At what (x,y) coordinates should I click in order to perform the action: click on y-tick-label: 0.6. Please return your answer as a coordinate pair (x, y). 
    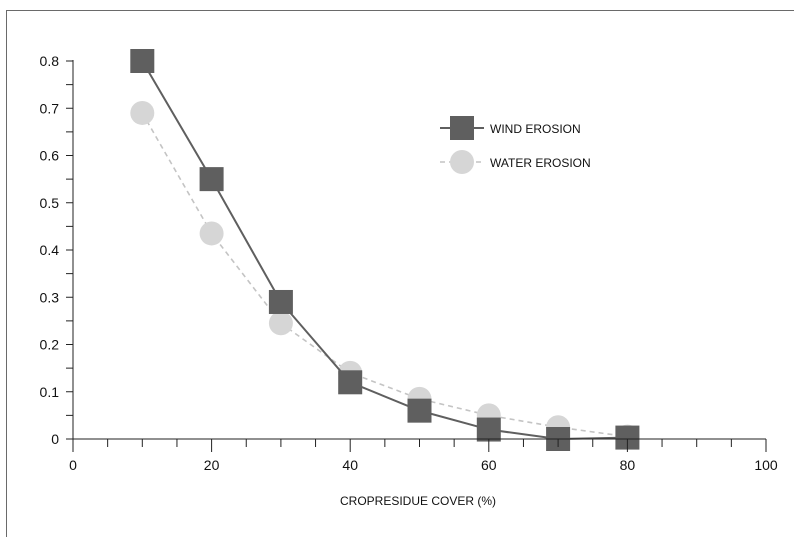
    Looking at the image, I should click on (50, 156).